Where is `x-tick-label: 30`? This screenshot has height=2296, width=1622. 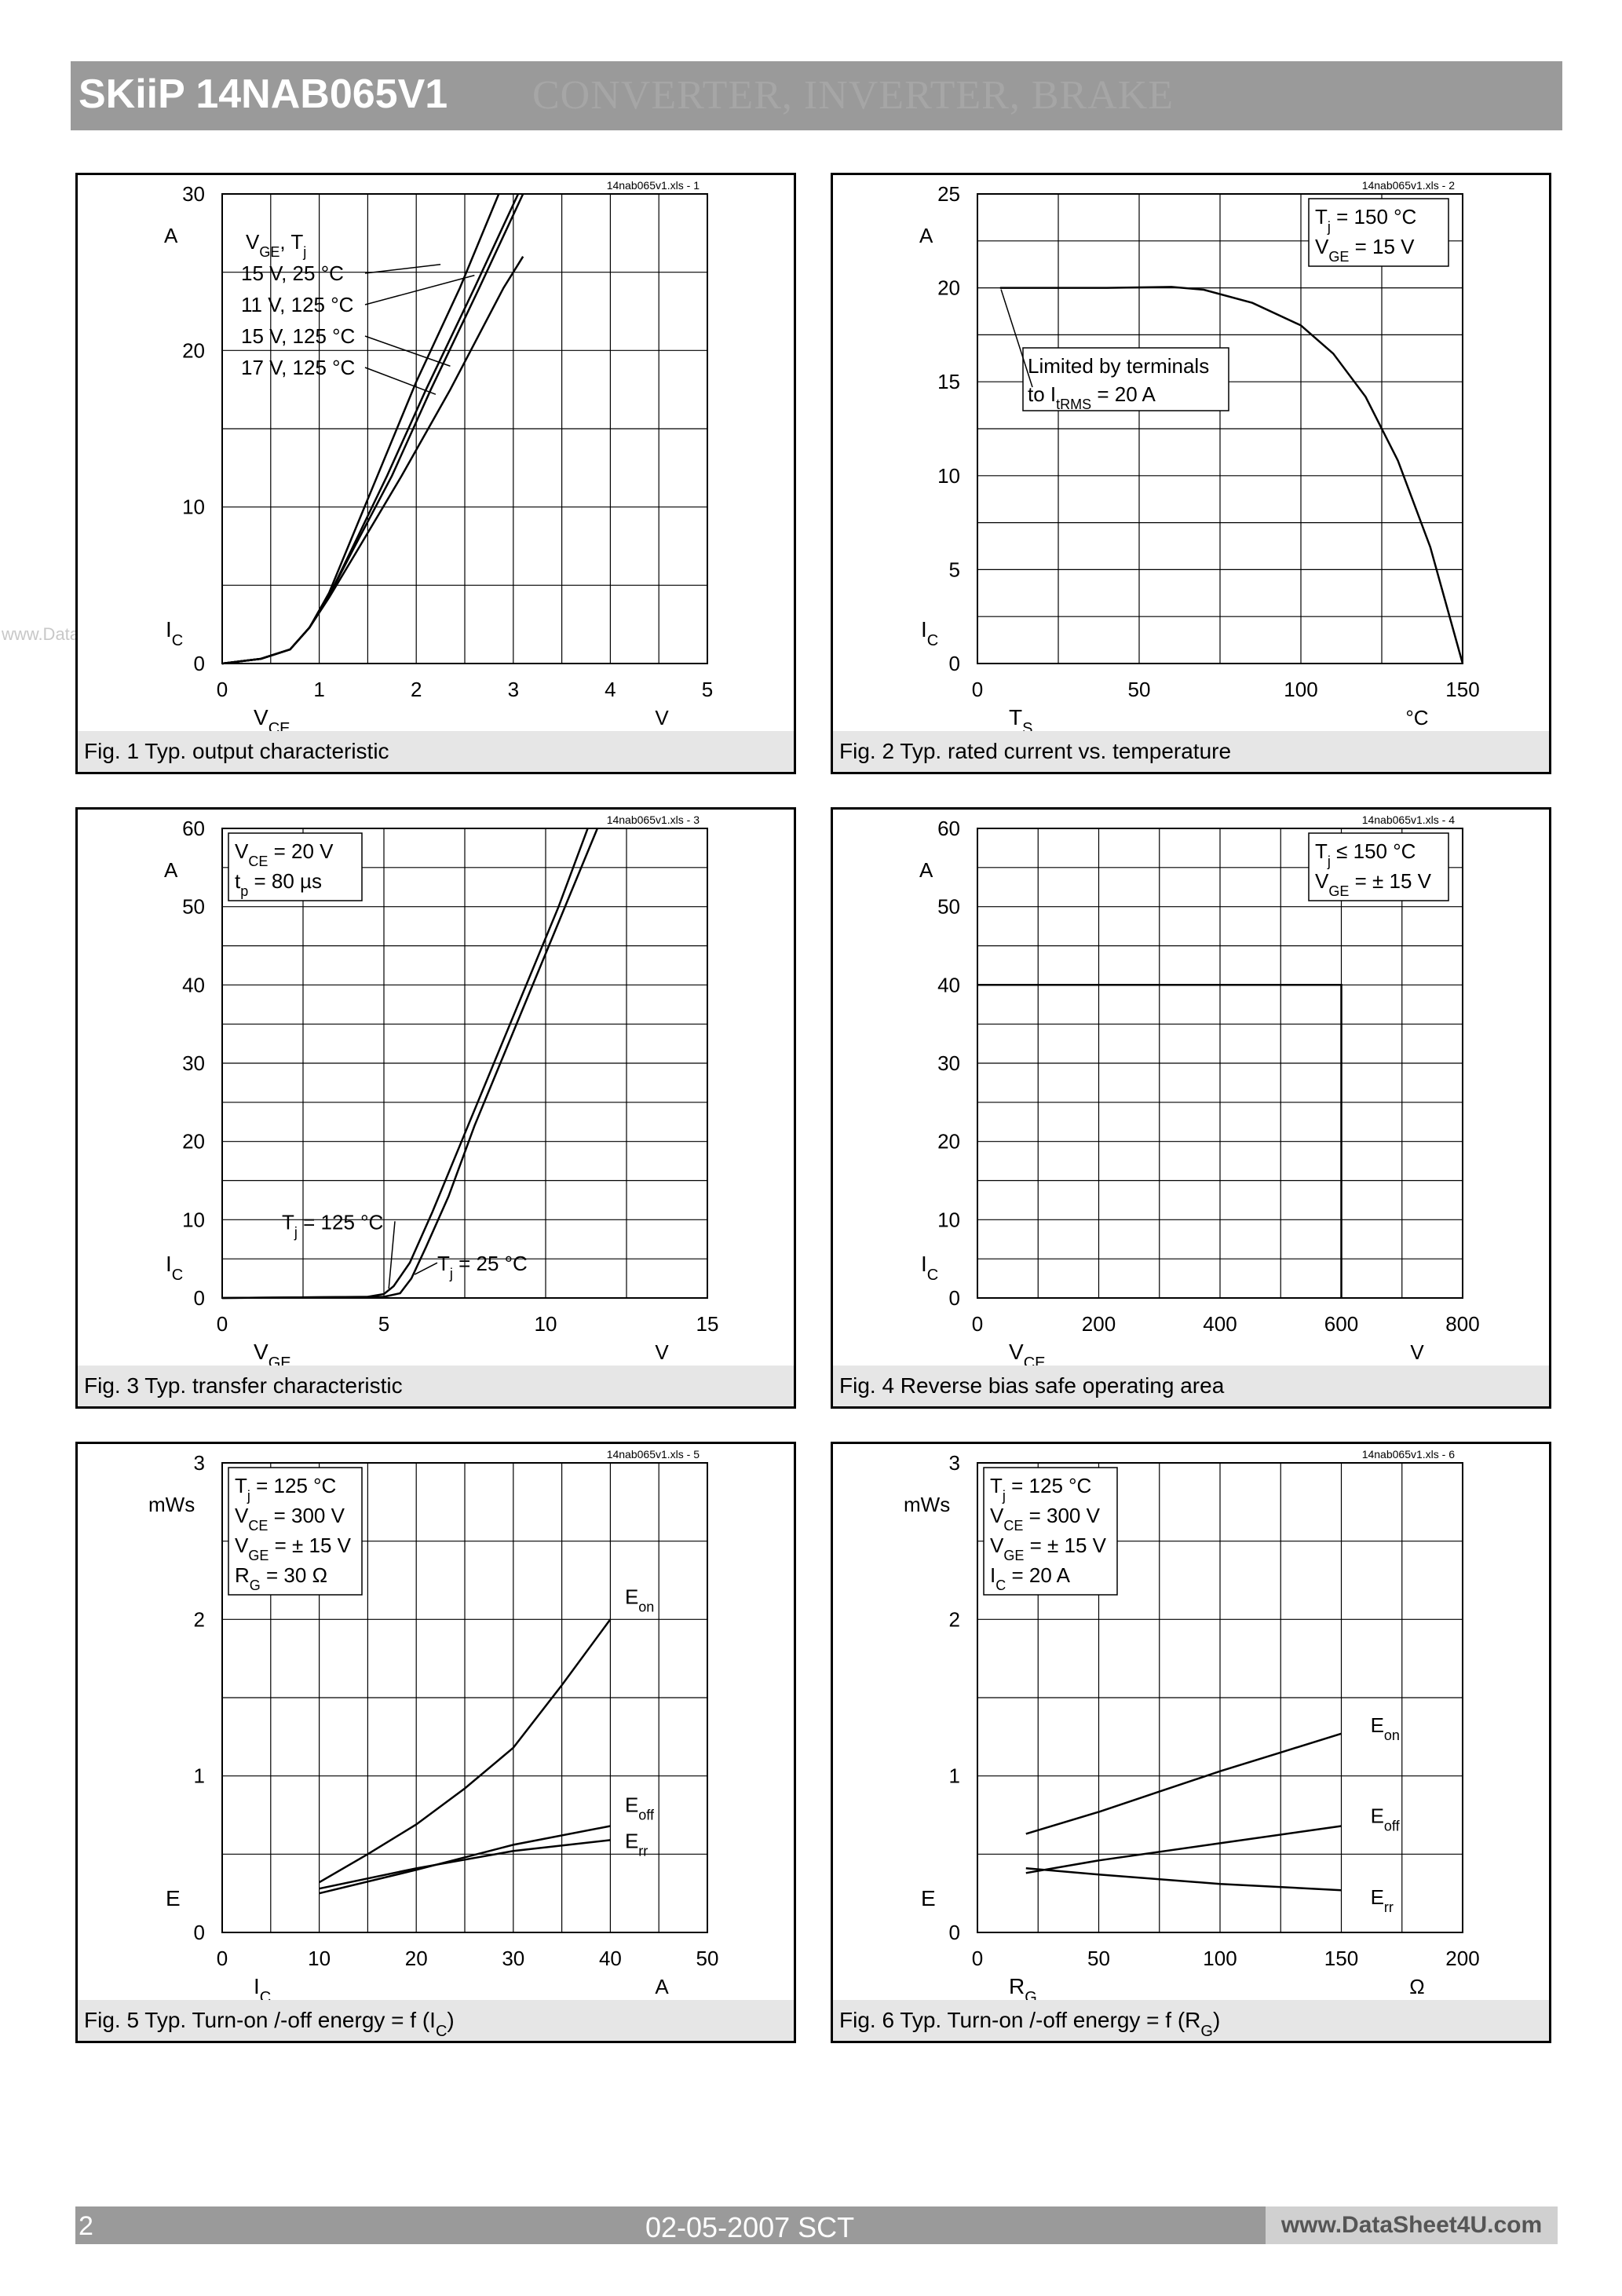
x-tick-label: 30 is located at coordinates (513, 1958).